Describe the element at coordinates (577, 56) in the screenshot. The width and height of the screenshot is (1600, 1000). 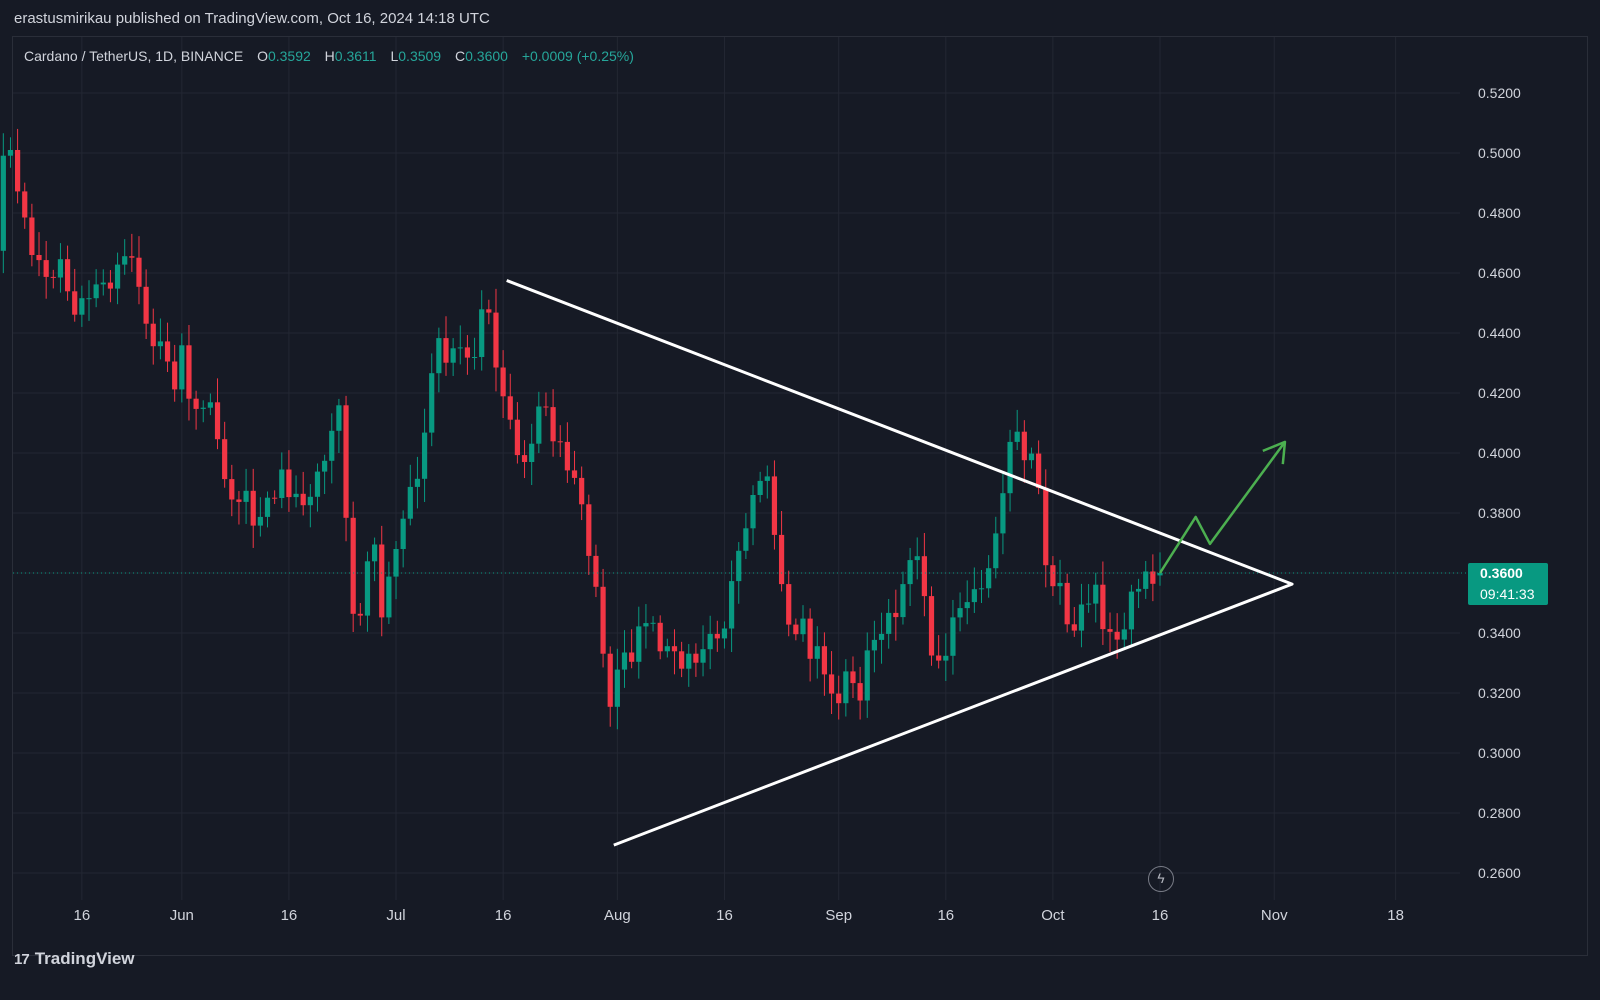
I see `change-value: +0.0009 (+0.25%)` at that location.